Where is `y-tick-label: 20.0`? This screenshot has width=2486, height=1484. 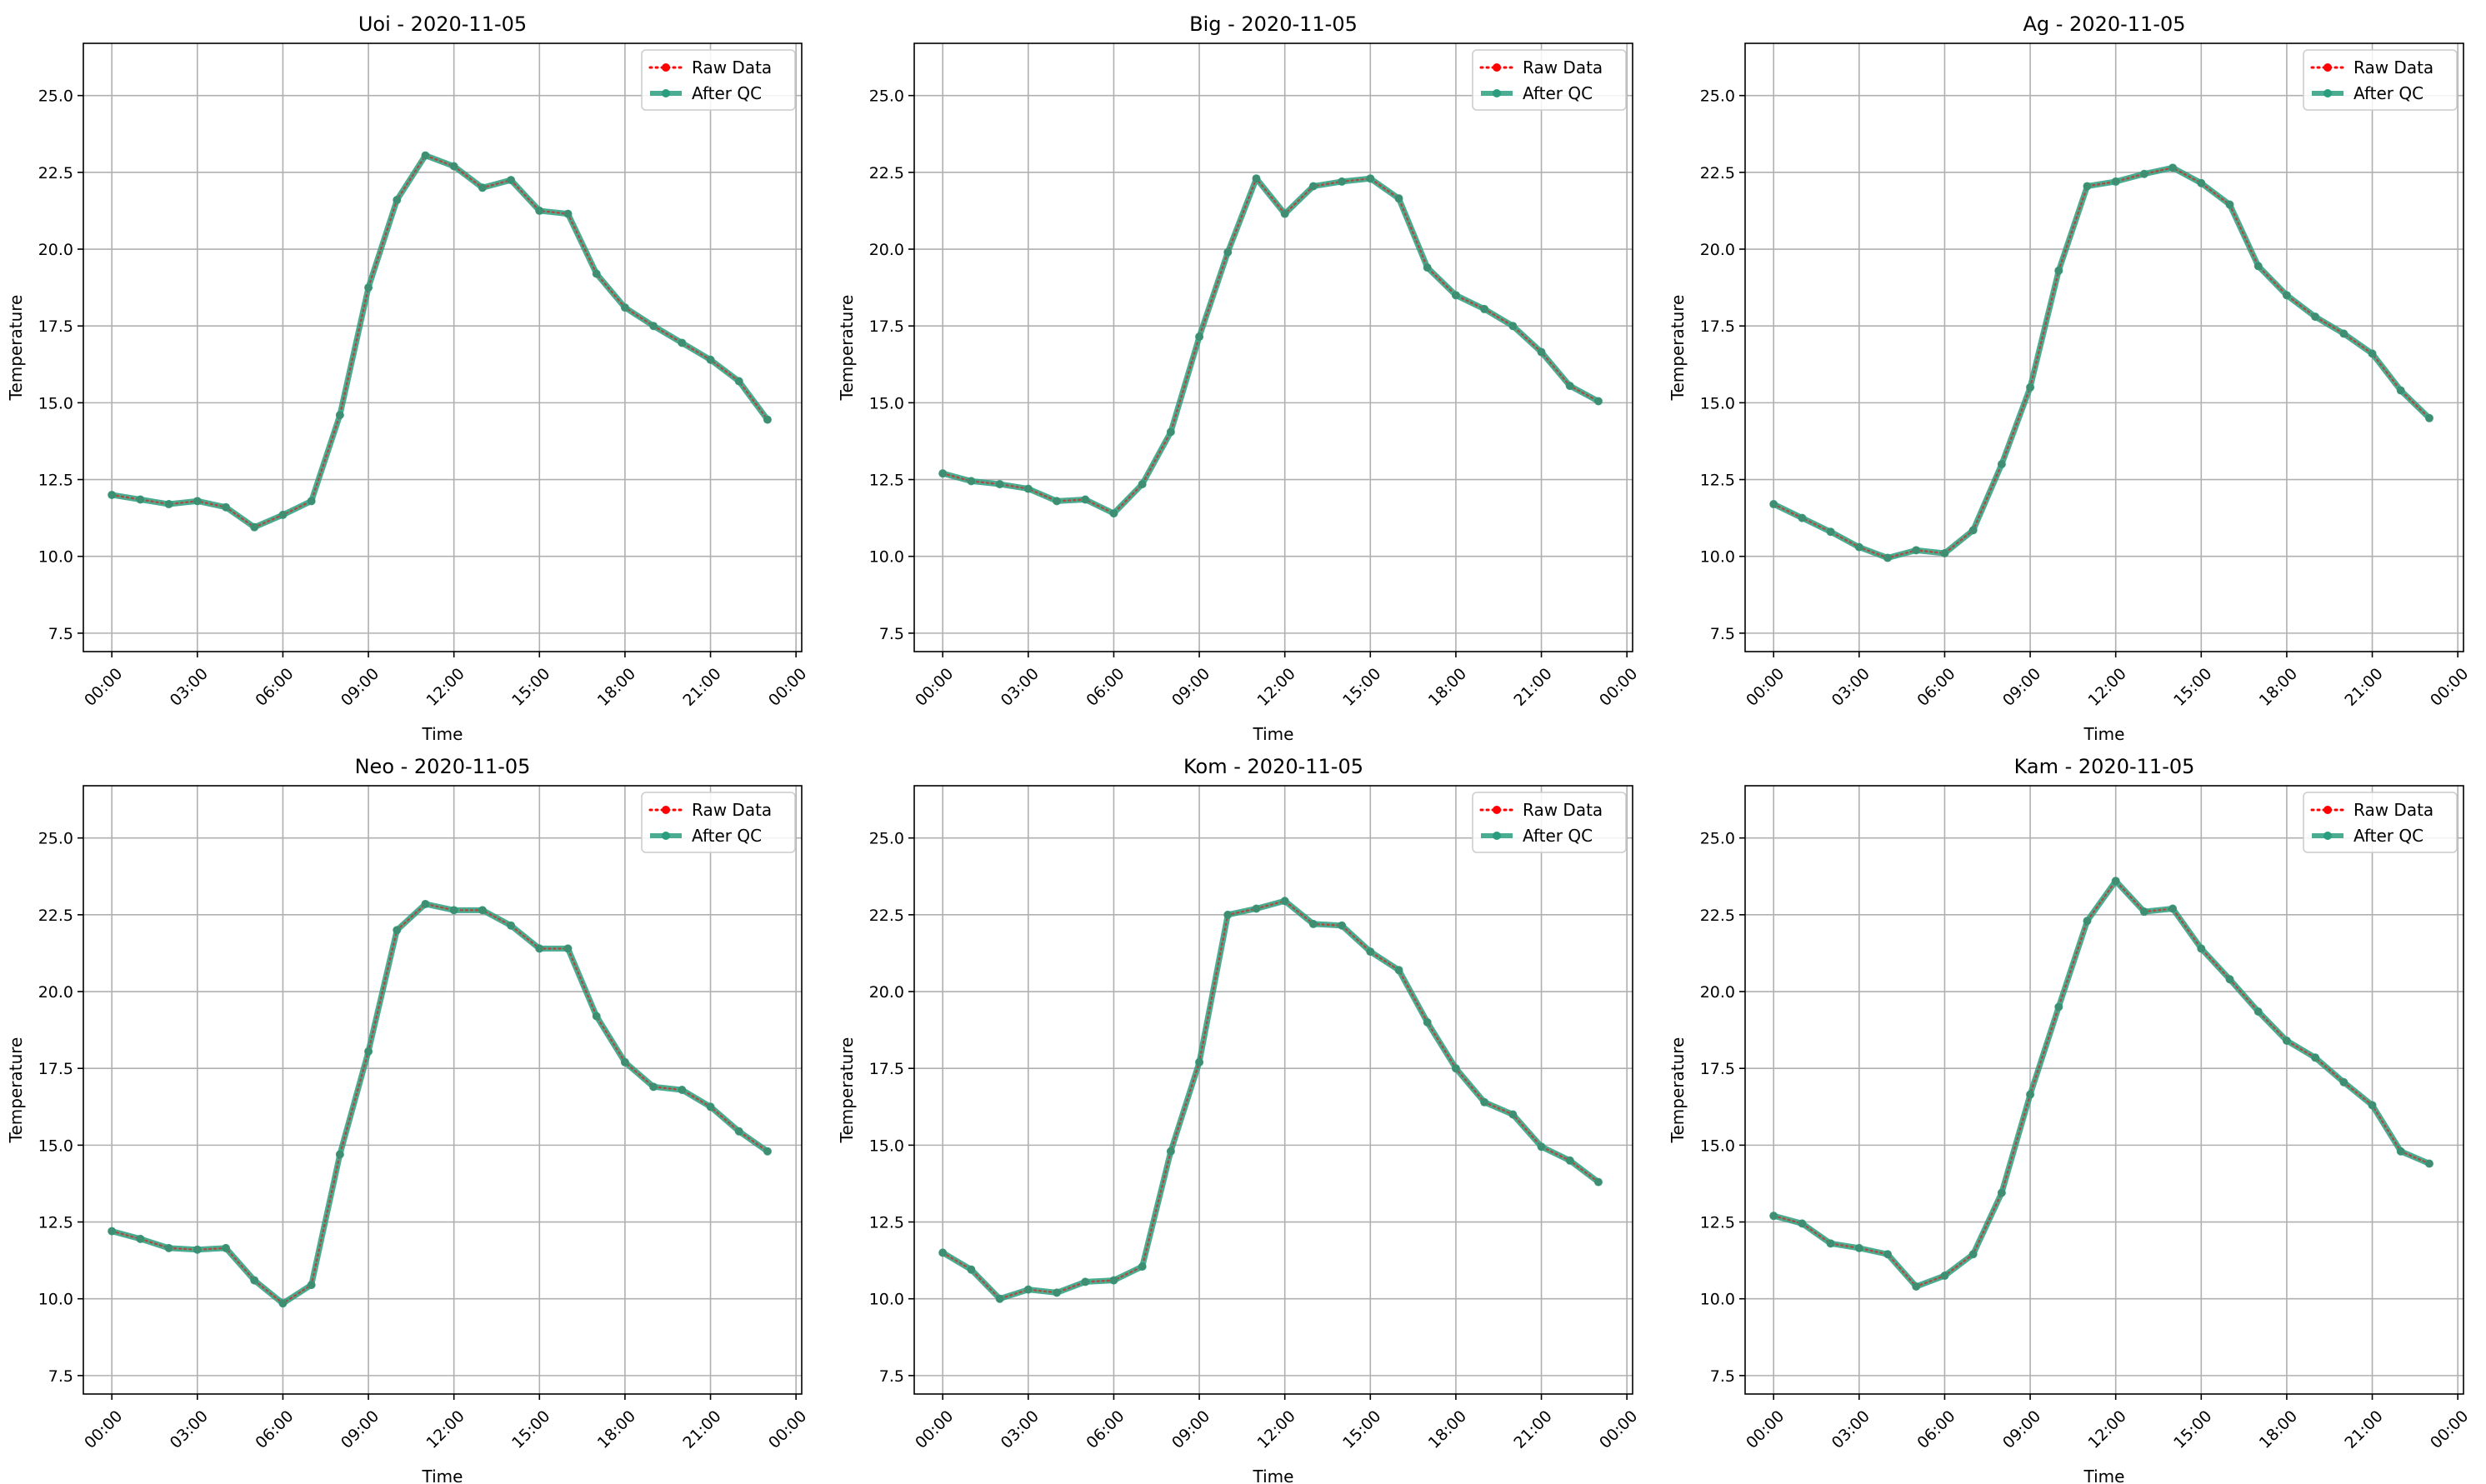 y-tick-label: 20.0 is located at coordinates (886, 250).